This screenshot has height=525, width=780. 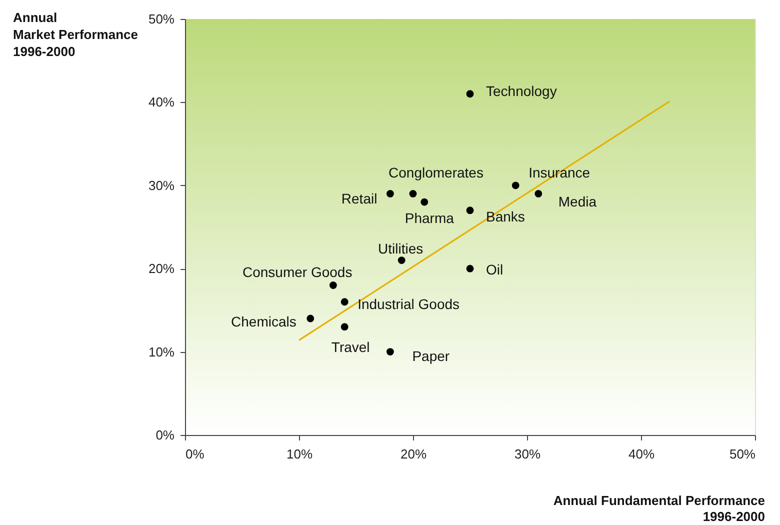 I want to click on annotation: Pharma, so click(x=429, y=218).